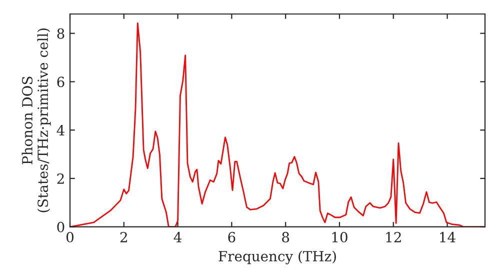 This screenshot has height=280, width=500. Describe the element at coordinates (277, 257) in the screenshot. I see `x-axis-title: Frequency (THz)` at that location.